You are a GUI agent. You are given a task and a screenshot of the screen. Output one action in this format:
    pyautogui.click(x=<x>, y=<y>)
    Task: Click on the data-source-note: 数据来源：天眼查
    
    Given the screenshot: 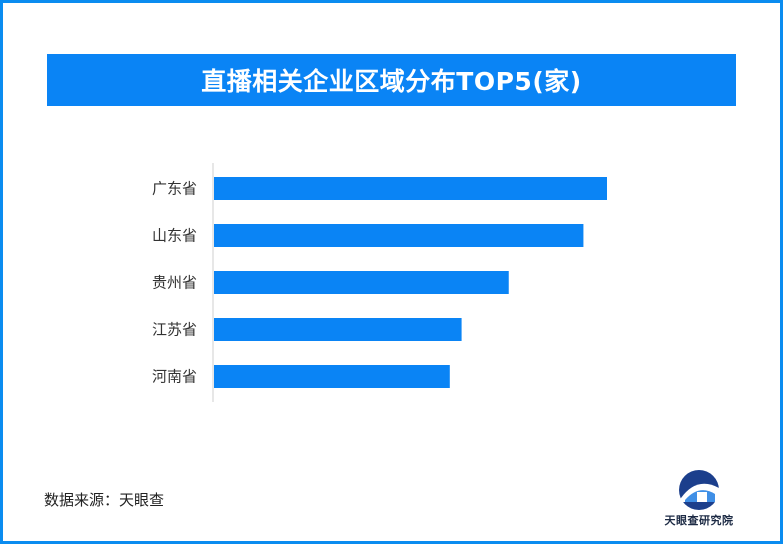 What is the action you would take?
    pyautogui.click(x=104, y=500)
    